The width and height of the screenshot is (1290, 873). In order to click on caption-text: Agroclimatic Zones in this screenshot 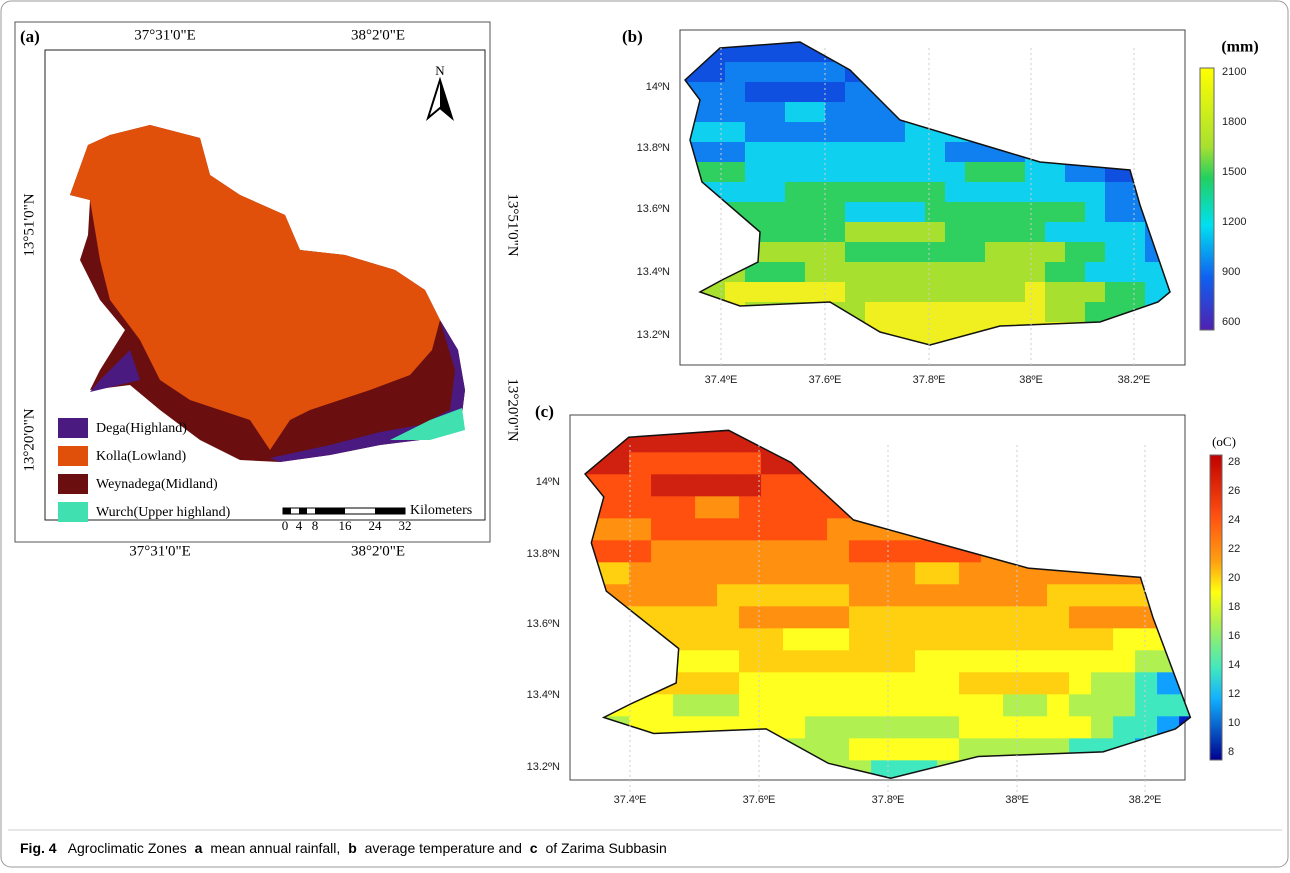, I will do `click(127, 848)`.